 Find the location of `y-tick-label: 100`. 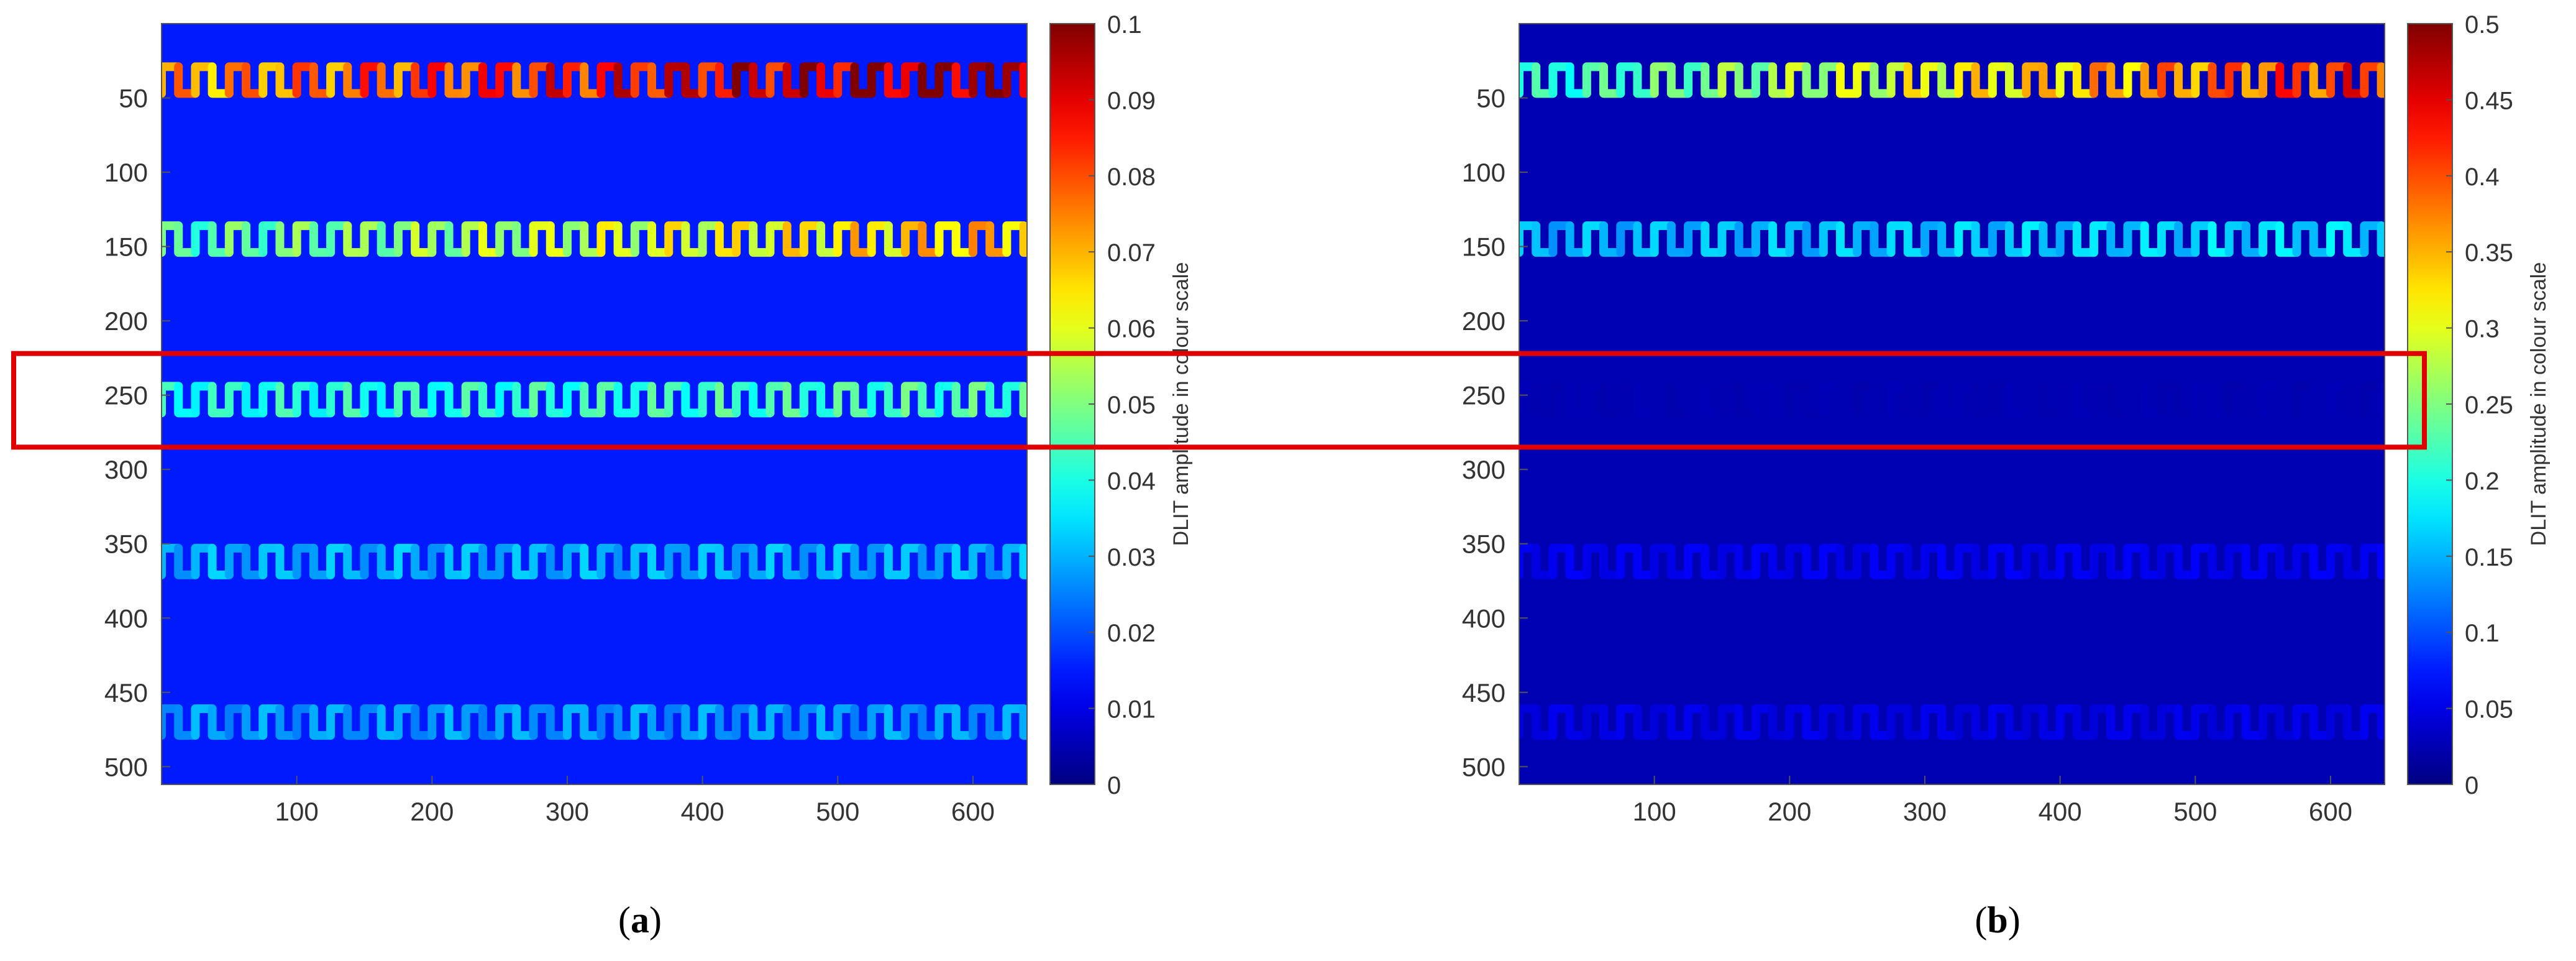

y-tick-label: 100 is located at coordinates (126, 172).